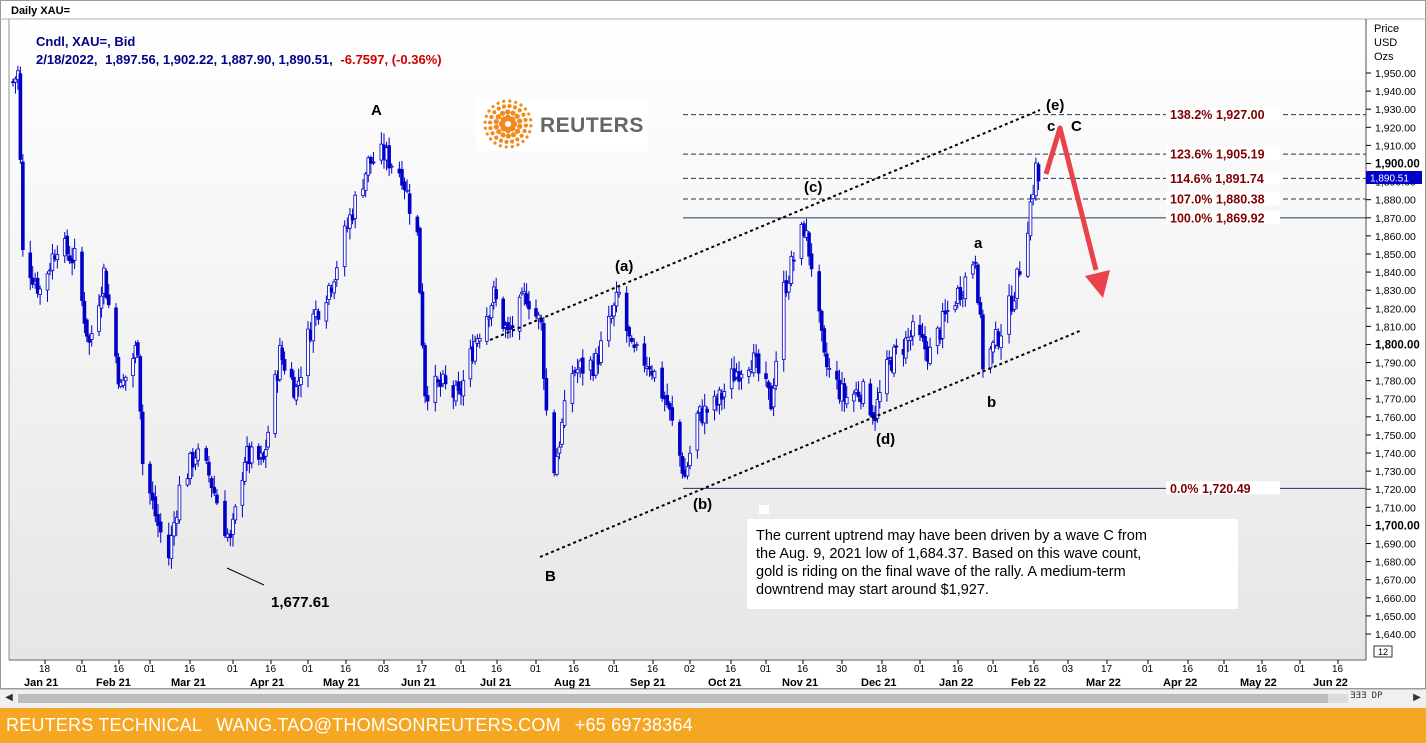  Describe the element at coordinates (1395, 92) in the screenshot. I see `y-tick-label: 1,940.00` at that location.